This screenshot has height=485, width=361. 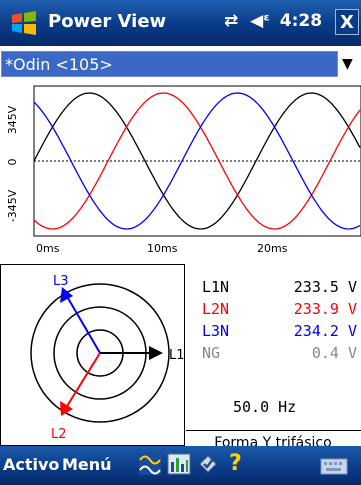 I want to click on phasor-l2-arrow, so click(x=66, y=408).